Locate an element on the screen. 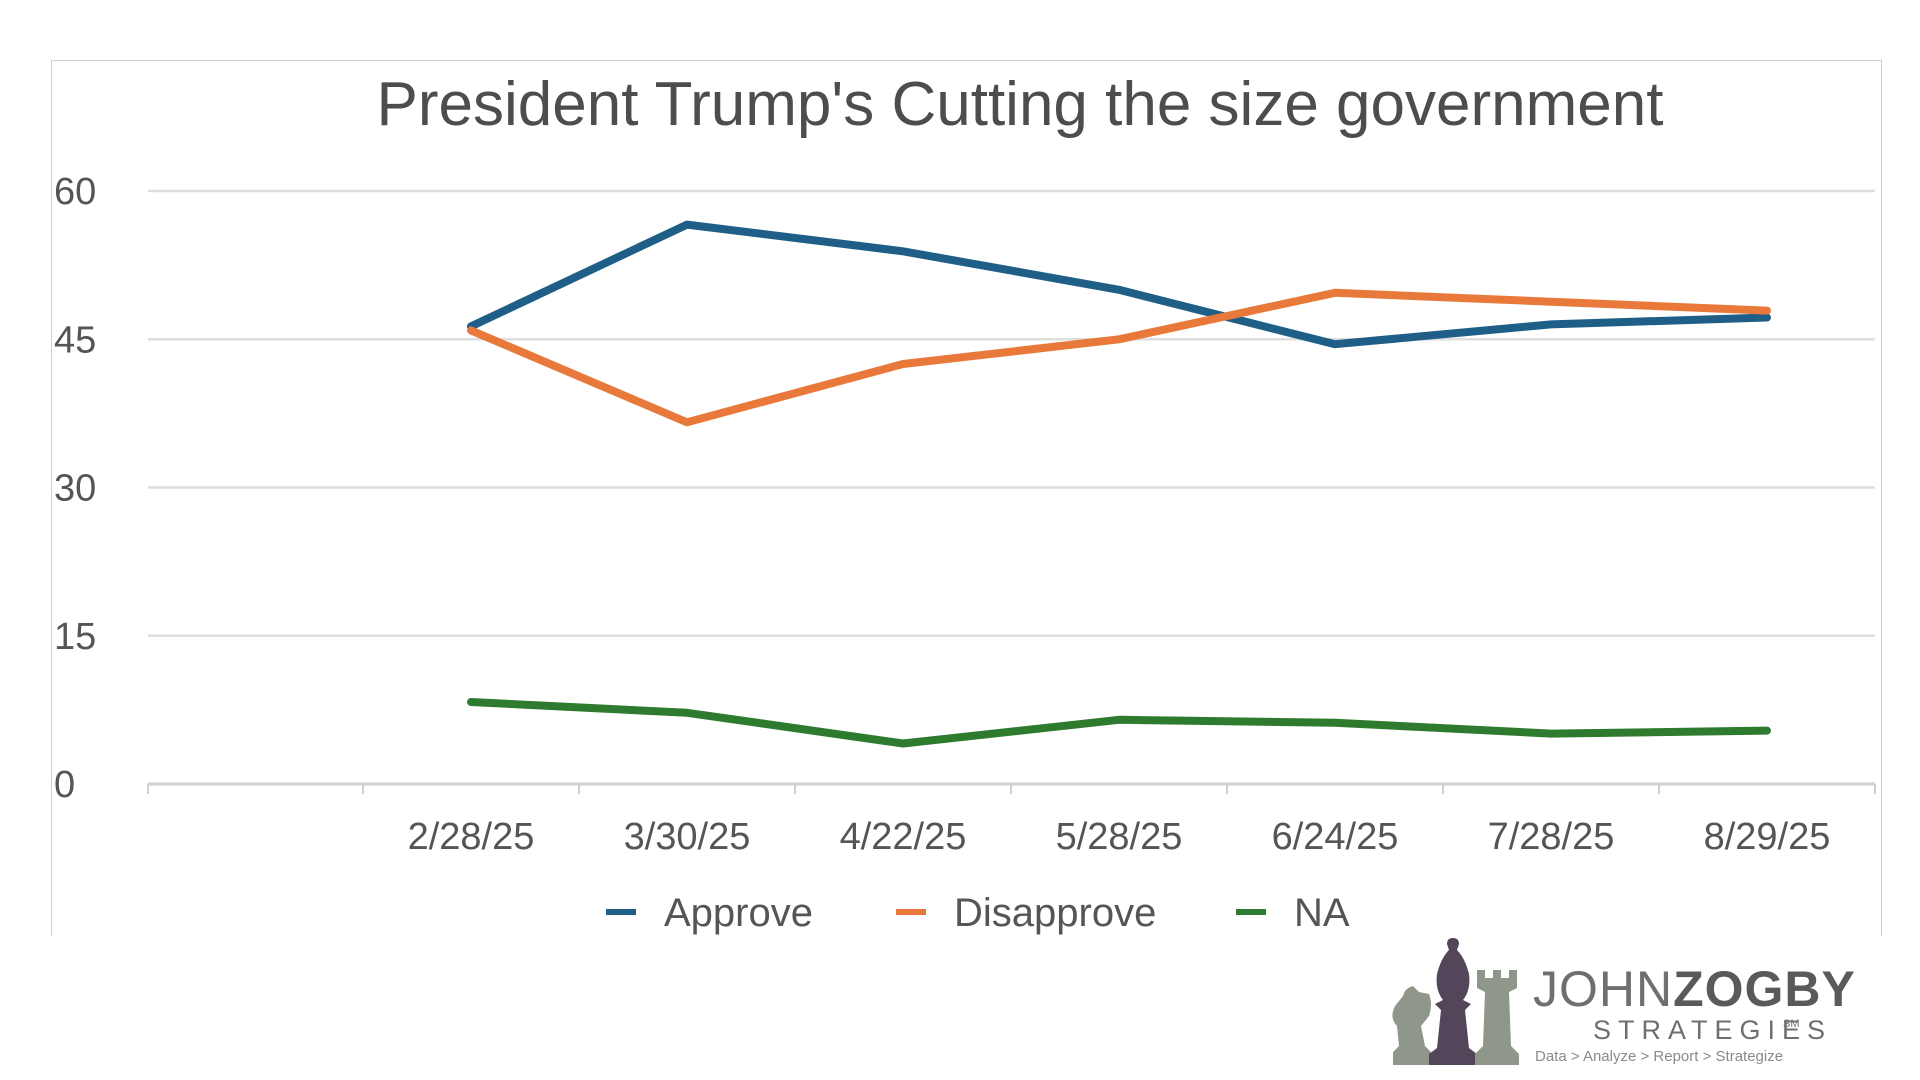 The height and width of the screenshot is (1080, 1920). legend-label-disapprove: Disapprove is located at coordinates (1055, 913).